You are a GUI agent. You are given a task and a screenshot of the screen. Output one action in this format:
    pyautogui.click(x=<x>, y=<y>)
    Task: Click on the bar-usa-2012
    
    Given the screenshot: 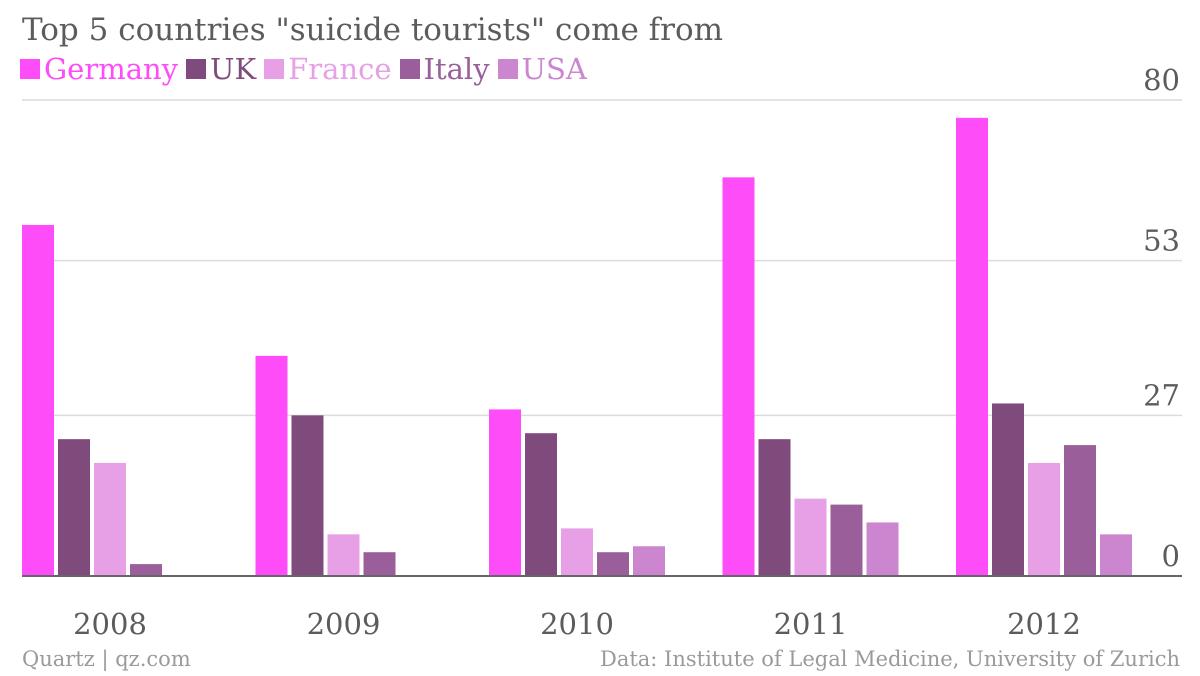 What is the action you would take?
    pyautogui.click(x=1116, y=555)
    